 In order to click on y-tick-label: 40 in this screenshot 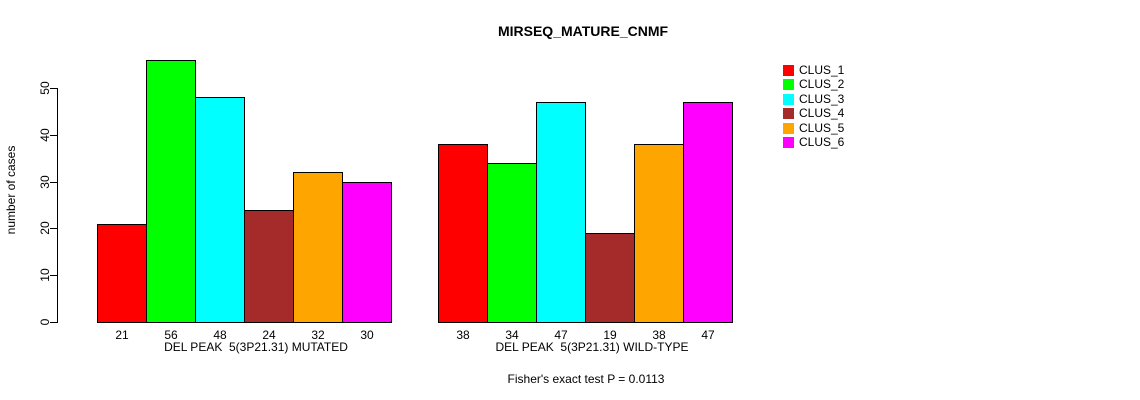, I will do `click(45, 135)`.